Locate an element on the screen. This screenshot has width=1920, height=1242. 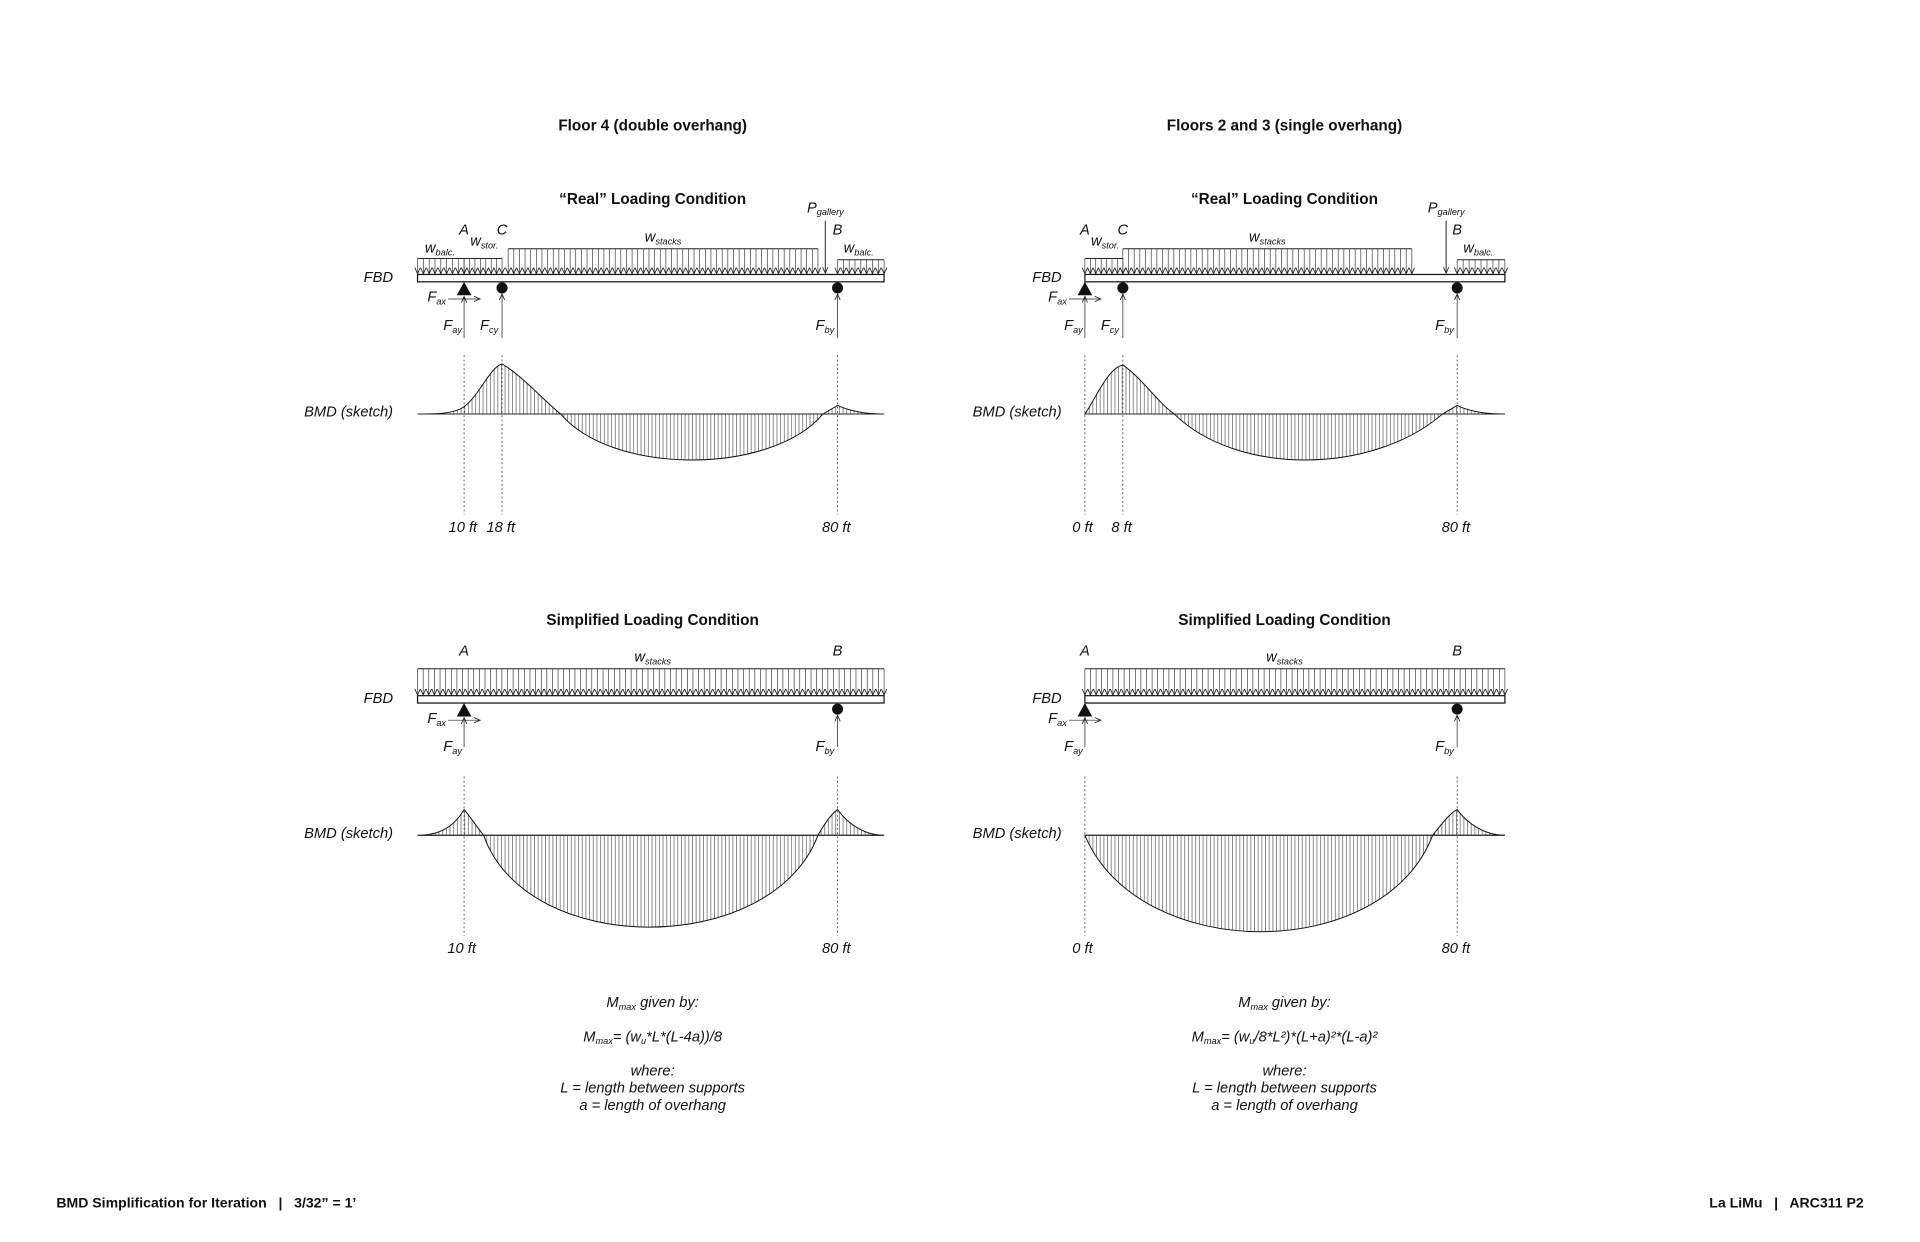
formula-equation-part: /8*L²)*(L+a)²*(L-a)² is located at coordinates (1315, 1037).